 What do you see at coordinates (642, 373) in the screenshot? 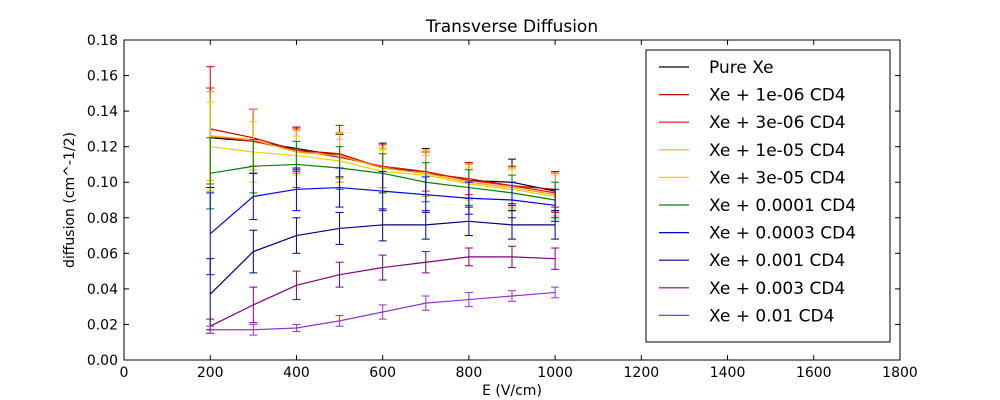
I see `x-tick-label: 1200` at bounding box center [642, 373].